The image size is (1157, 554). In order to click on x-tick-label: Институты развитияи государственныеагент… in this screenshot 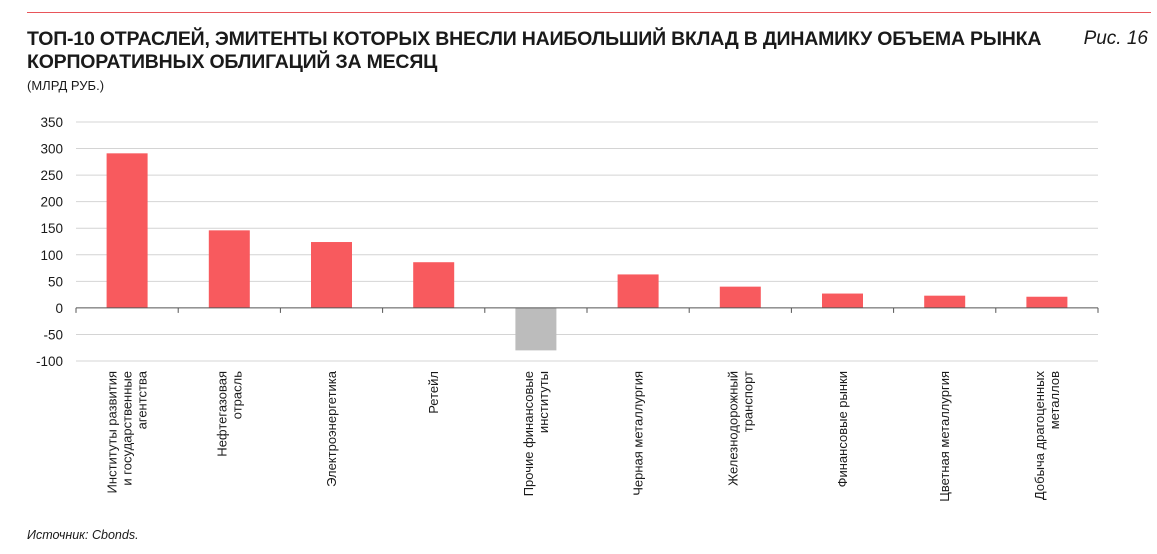, I will do `click(127, 431)`.